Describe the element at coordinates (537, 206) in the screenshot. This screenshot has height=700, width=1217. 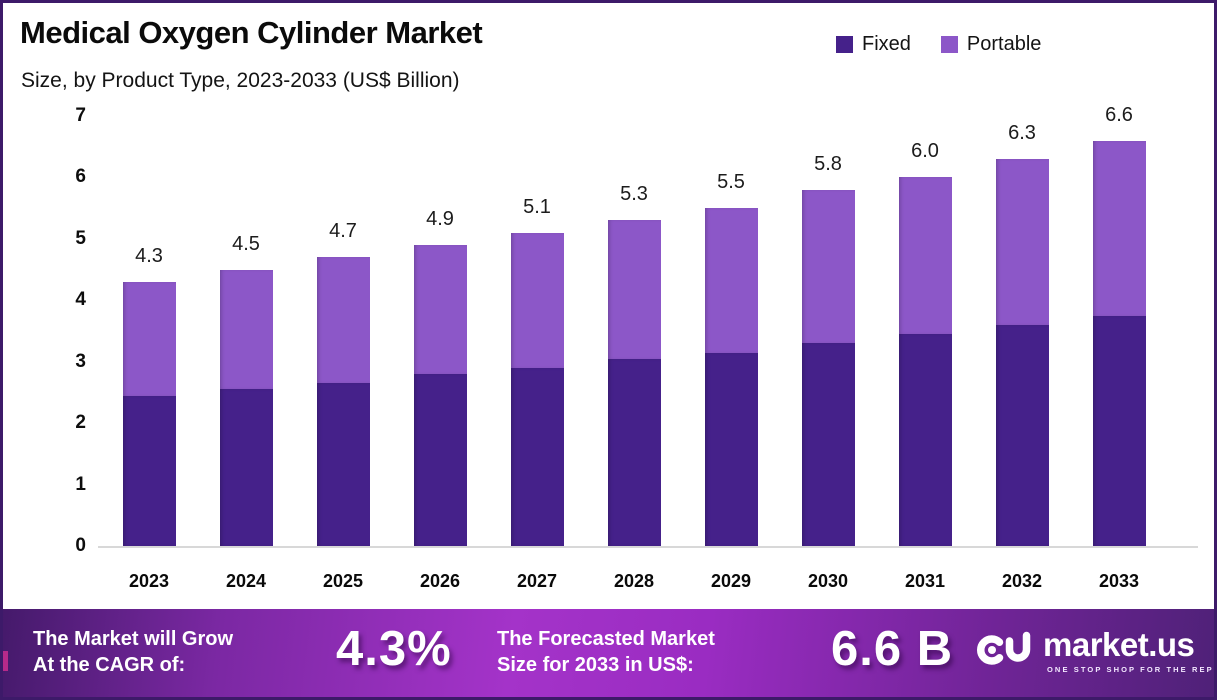
I see `bar-value-label: 5.1` at that location.